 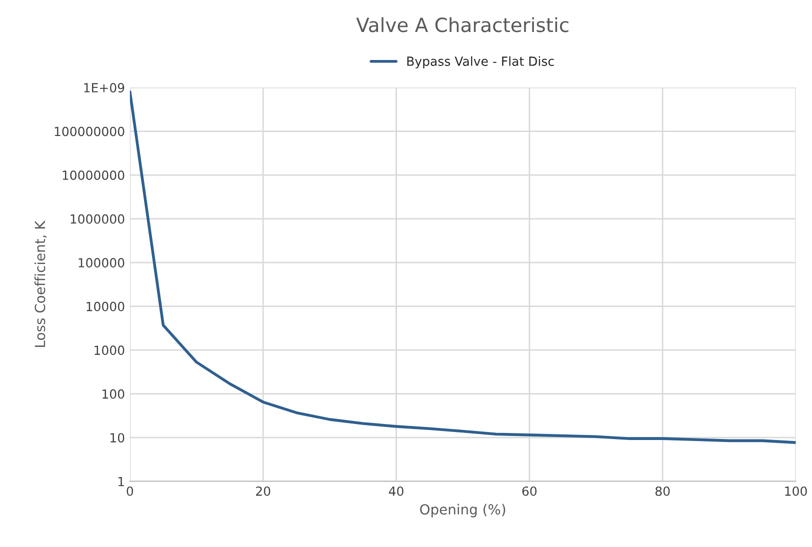 I want to click on y-tick-label: 100000000, so click(x=89, y=131).